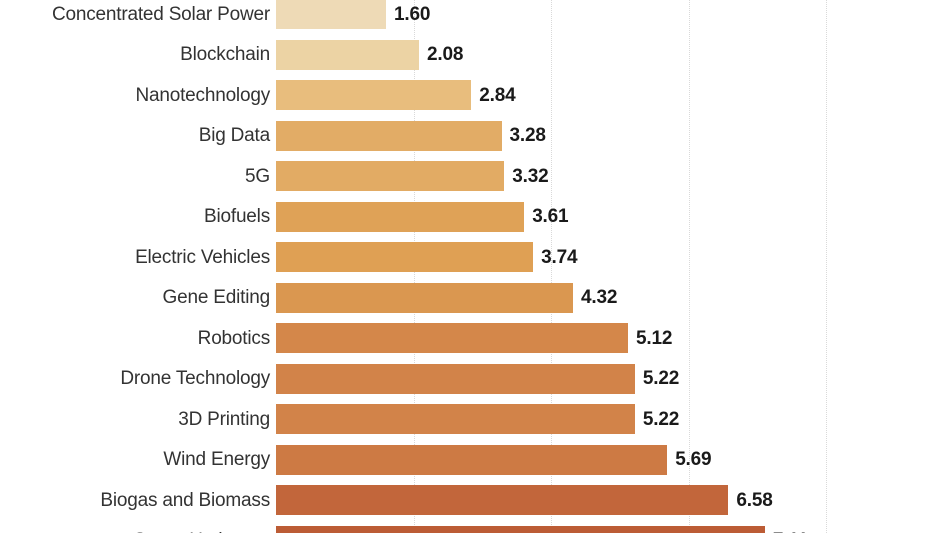 This screenshot has height=533, width=950. Describe the element at coordinates (754, 500) in the screenshot. I see `bar-value-label: 6.58` at that location.